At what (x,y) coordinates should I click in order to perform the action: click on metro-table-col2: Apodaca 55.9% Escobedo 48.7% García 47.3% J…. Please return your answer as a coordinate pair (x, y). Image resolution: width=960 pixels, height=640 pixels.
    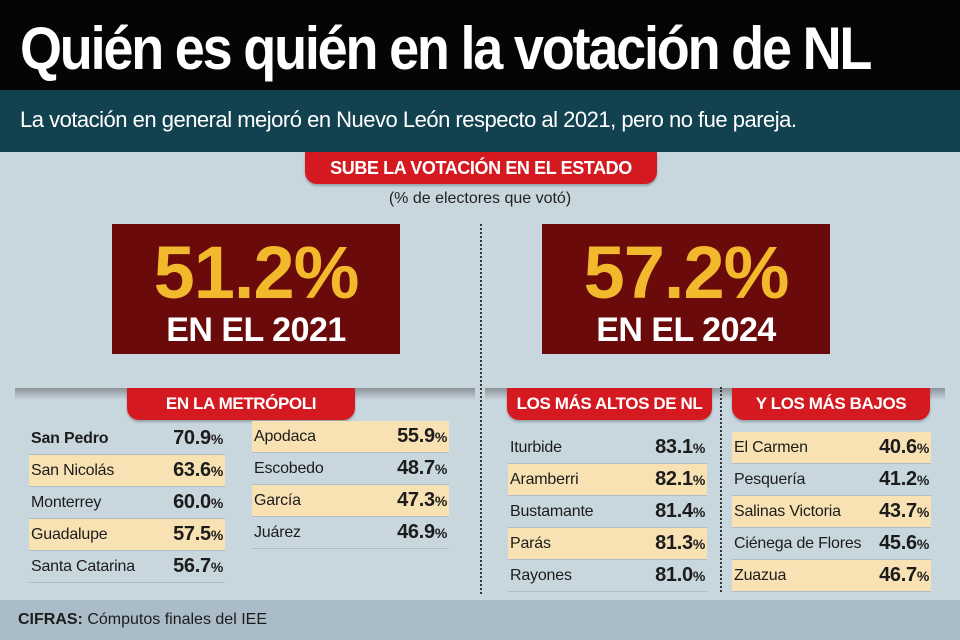
    Looking at the image, I should click on (350, 485).